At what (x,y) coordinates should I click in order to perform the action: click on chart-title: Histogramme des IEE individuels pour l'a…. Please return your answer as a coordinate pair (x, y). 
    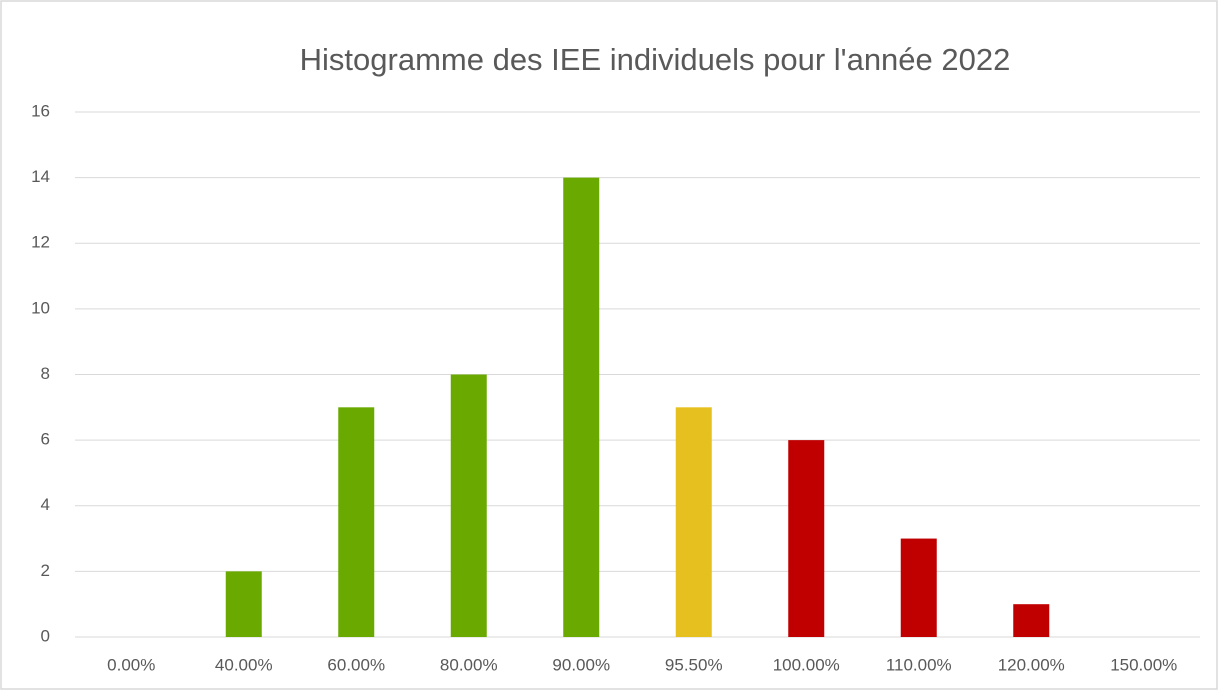
    Looking at the image, I should click on (655, 59).